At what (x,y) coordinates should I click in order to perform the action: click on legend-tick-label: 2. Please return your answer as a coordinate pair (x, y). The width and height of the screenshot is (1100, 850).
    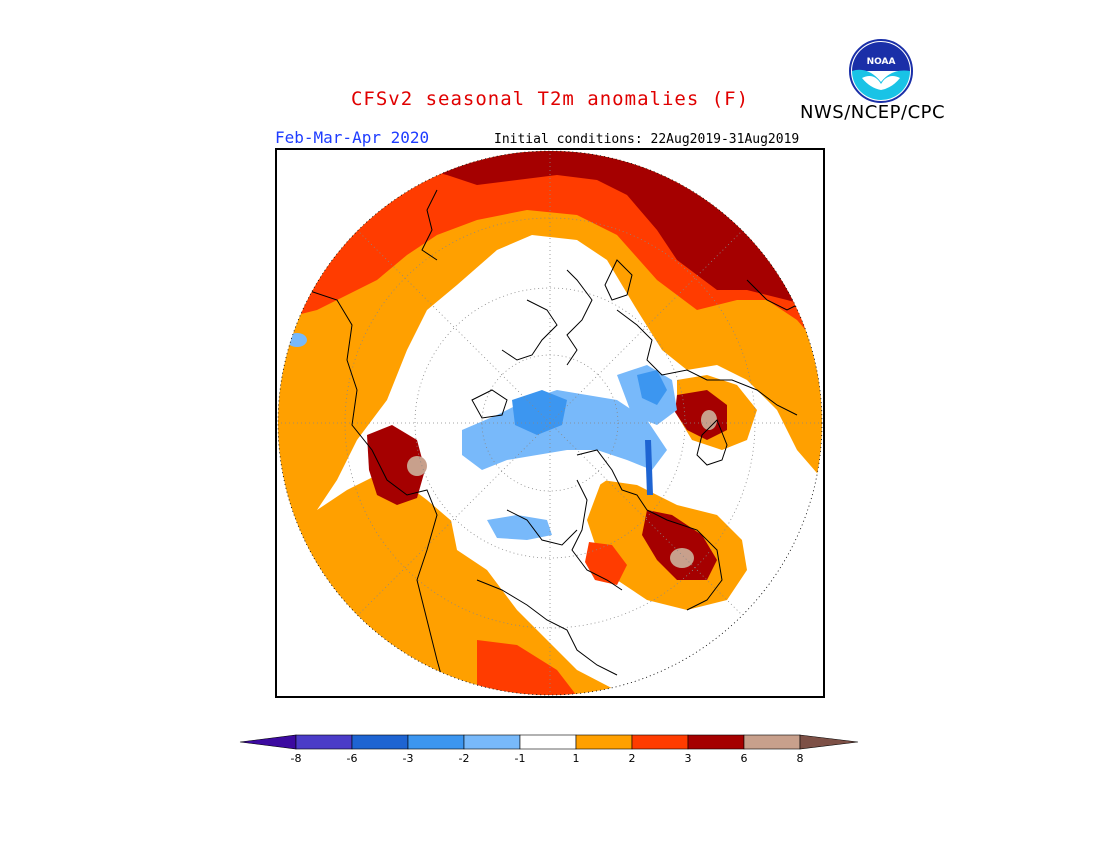
    Looking at the image, I should click on (632, 758).